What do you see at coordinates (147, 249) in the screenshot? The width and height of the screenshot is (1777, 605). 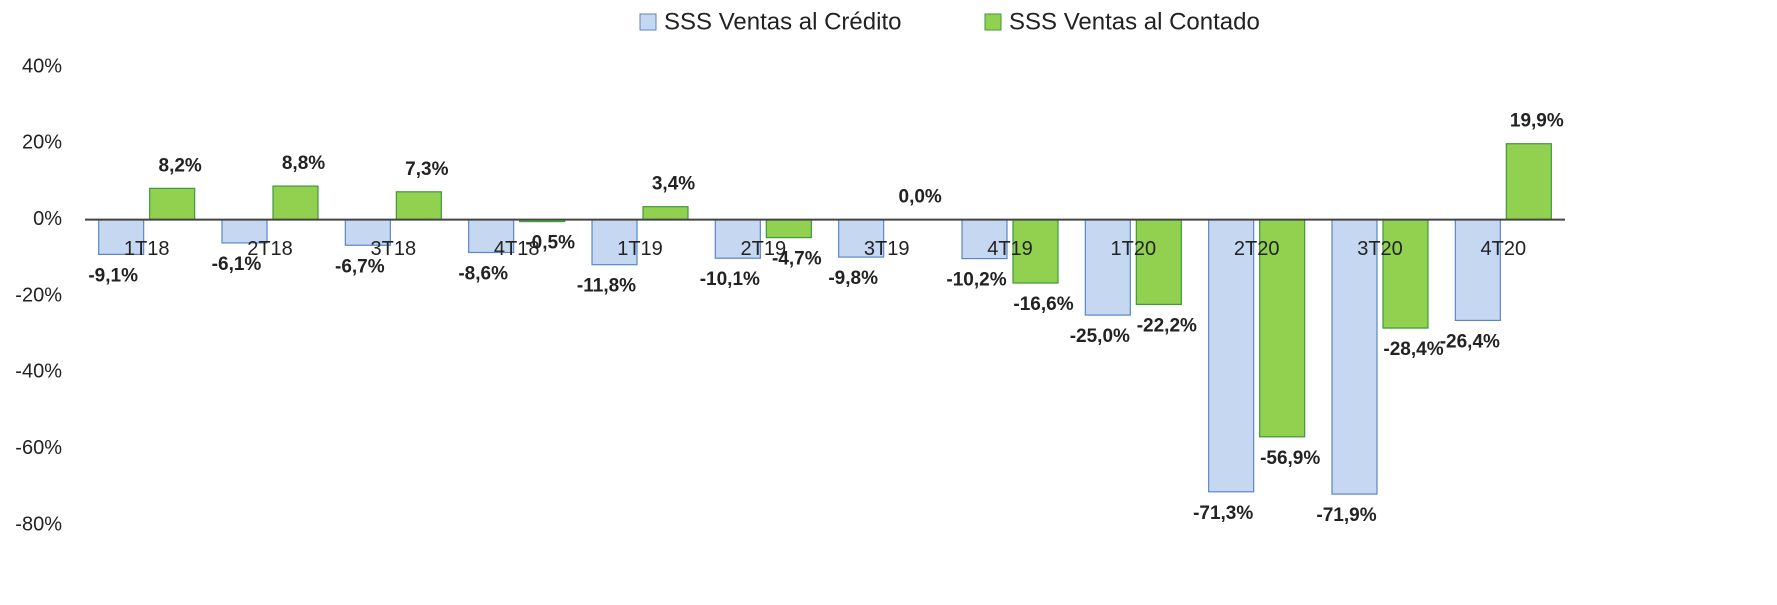 I see `x-tick-label: 1T18` at bounding box center [147, 249].